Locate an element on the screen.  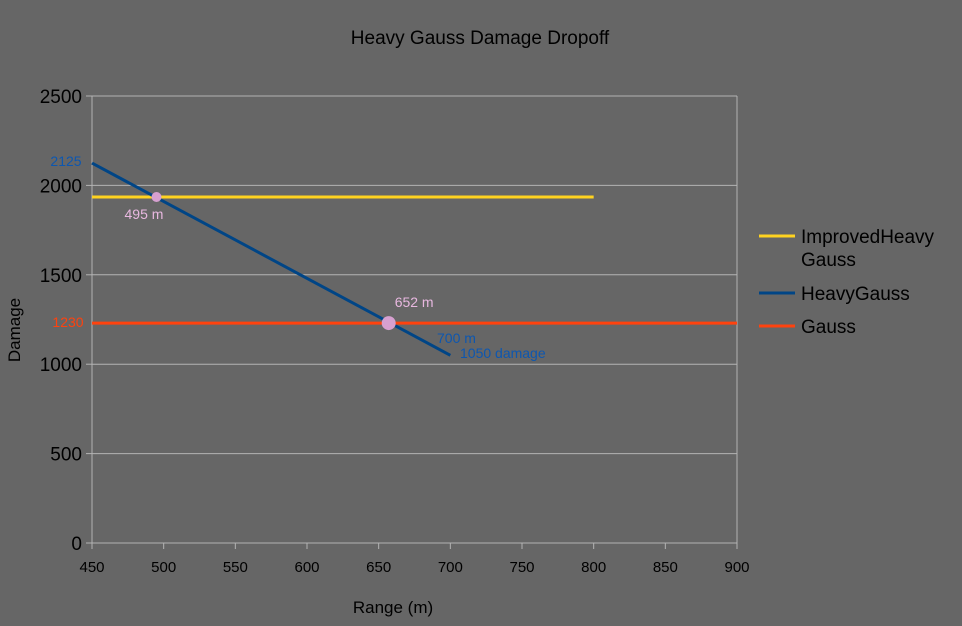
x-tick-labels: 450 500 550 600 650 700 750 800 850 900 is located at coordinates (414, 567).